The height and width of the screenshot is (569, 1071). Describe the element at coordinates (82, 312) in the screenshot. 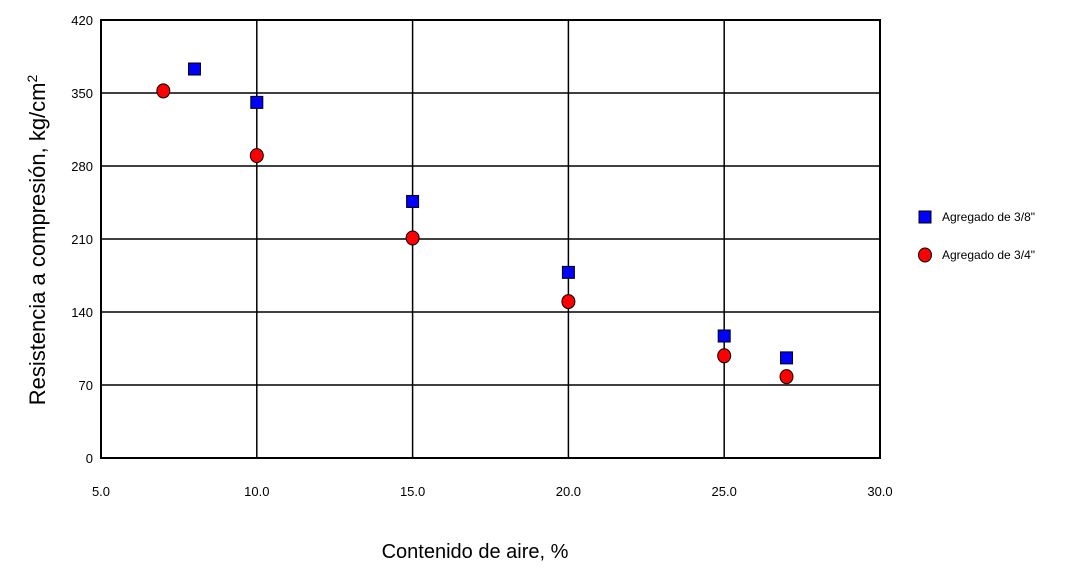

I see `y-tick-label: 140` at that location.